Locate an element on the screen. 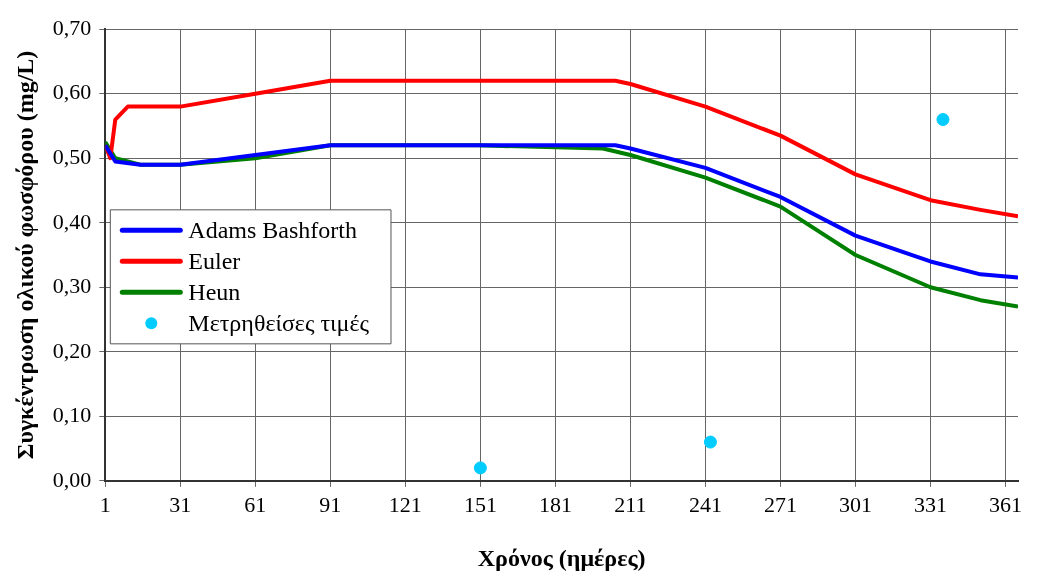 The height and width of the screenshot is (587, 1046). x-tick-label: 181 is located at coordinates (555, 504).